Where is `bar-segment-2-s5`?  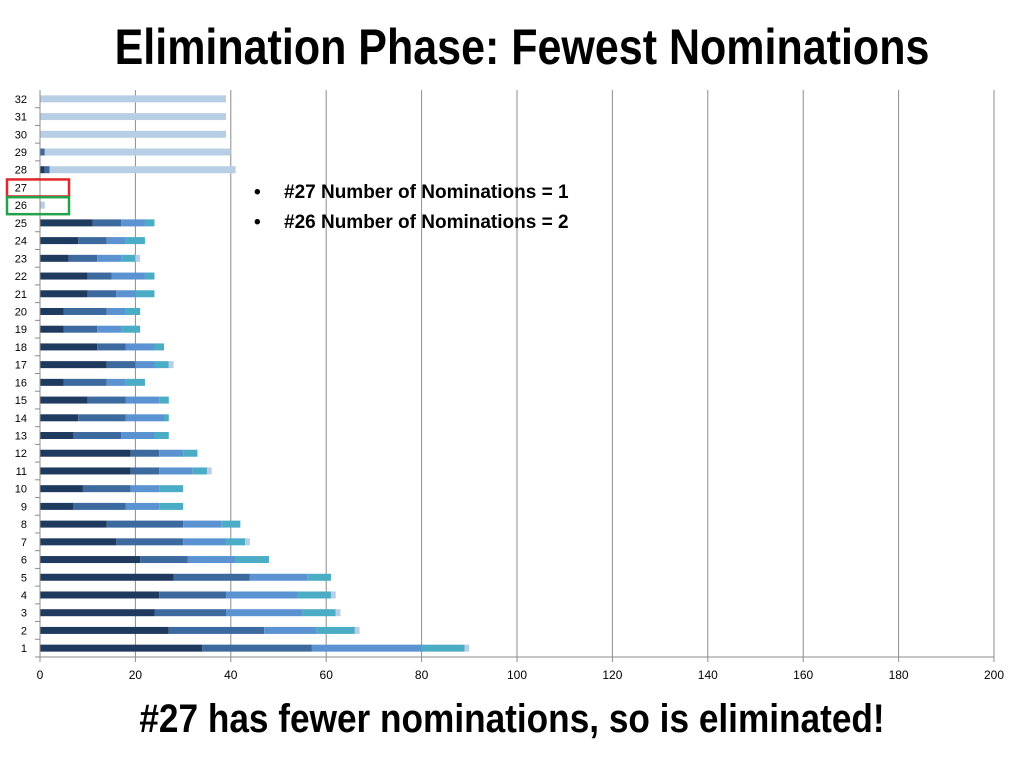
bar-segment-2-s5 is located at coordinates (357, 630).